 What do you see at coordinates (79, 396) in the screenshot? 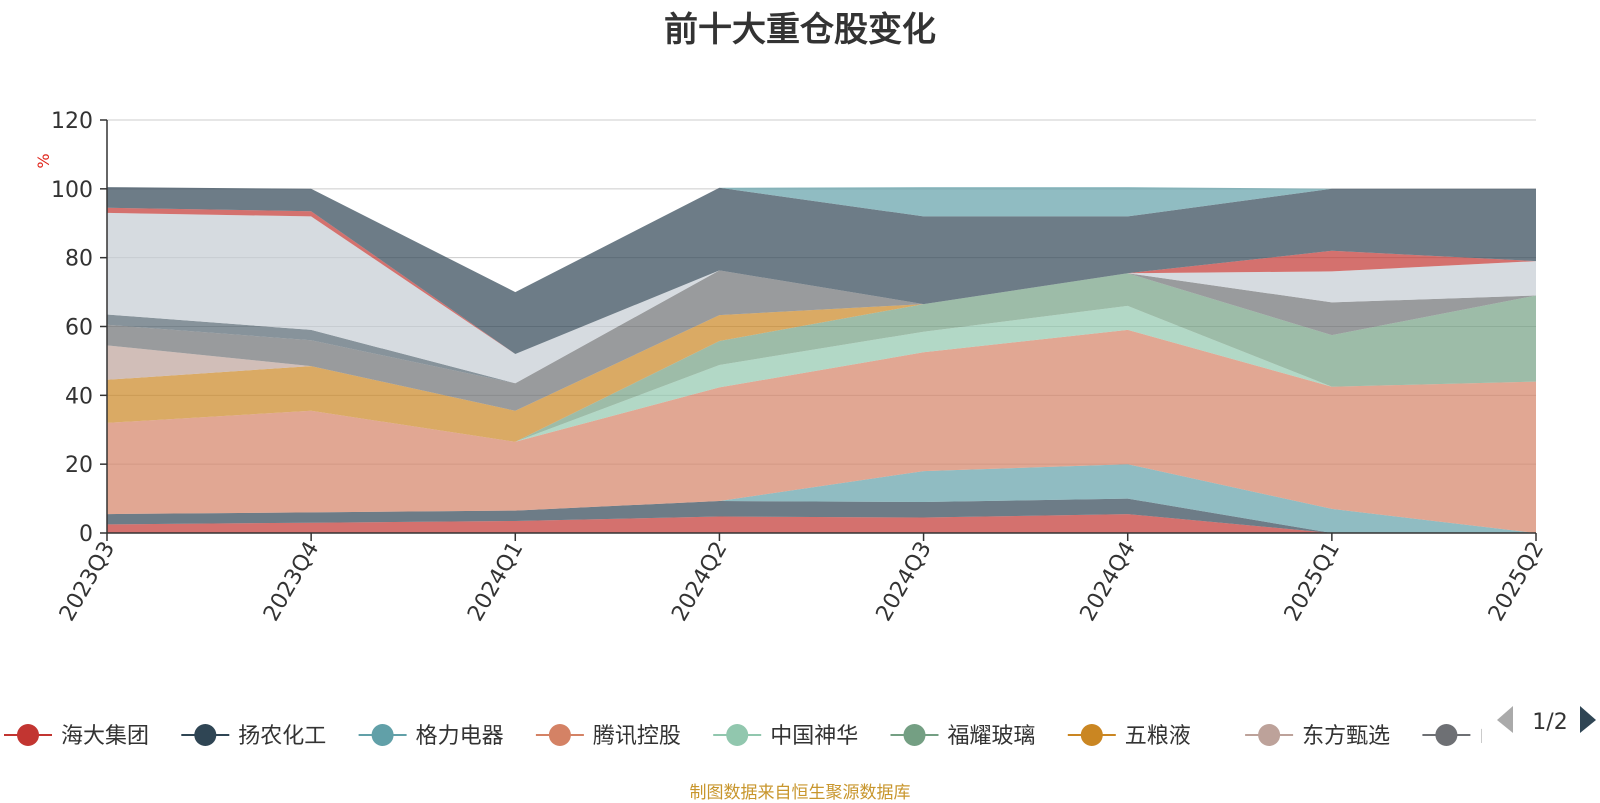
I see `y-tick-label: 40` at bounding box center [79, 396].